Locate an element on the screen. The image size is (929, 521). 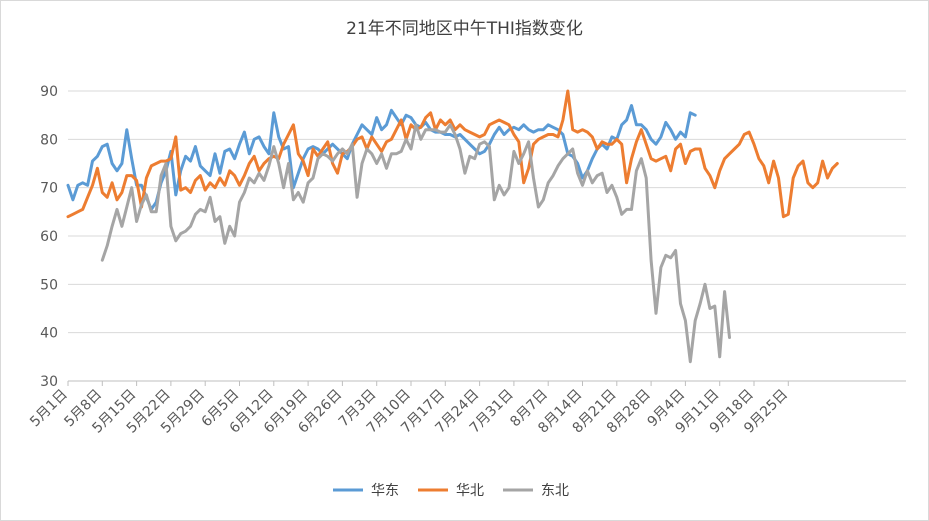
legend-label: 华北 is located at coordinates (470, 491).